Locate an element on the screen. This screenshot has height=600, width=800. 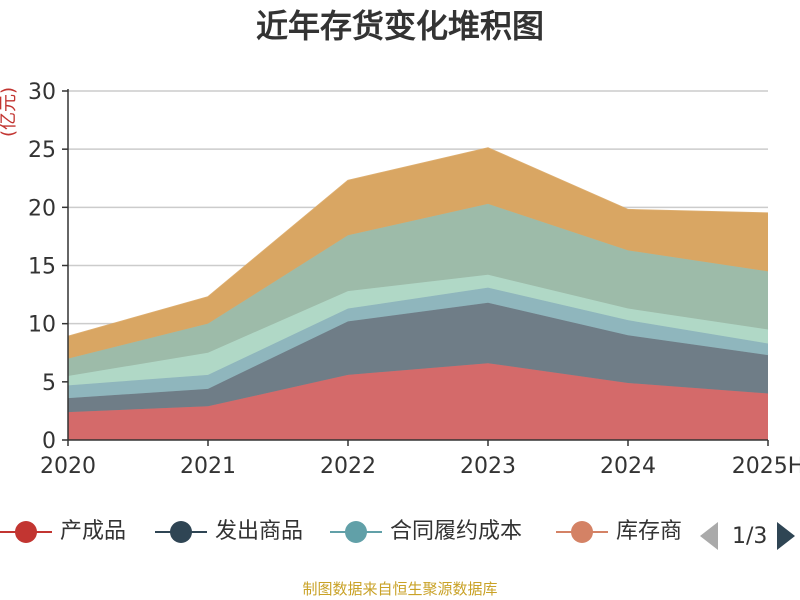
x-tick-label-3: 2023 is located at coordinates (488, 466).